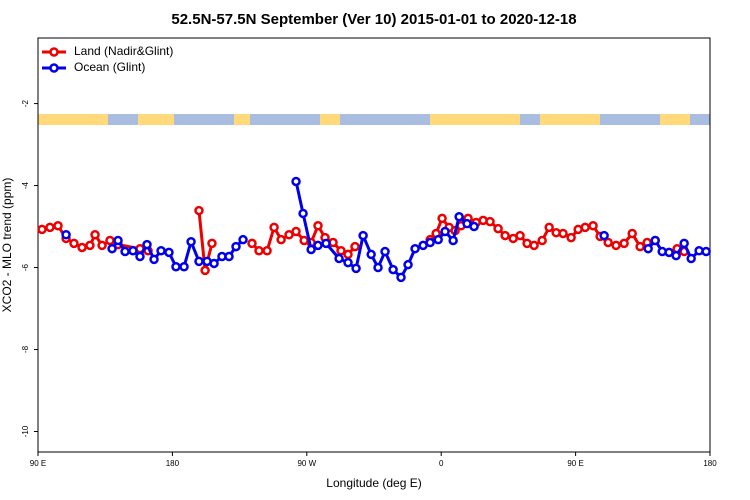 Image resolution: width=750 pixels, height=500 pixels. What do you see at coordinates (25, 103) in the screenshot?
I see `y-tick-label: -2` at bounding box center [25, 103].